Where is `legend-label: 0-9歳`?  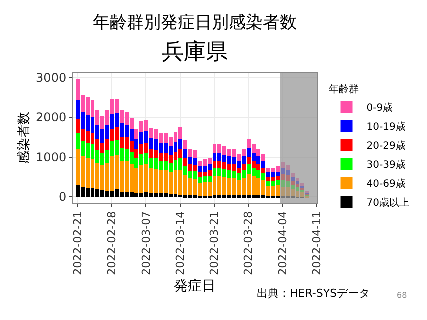 legend-label: 0-9歳 is located at coordinates (380, 108).